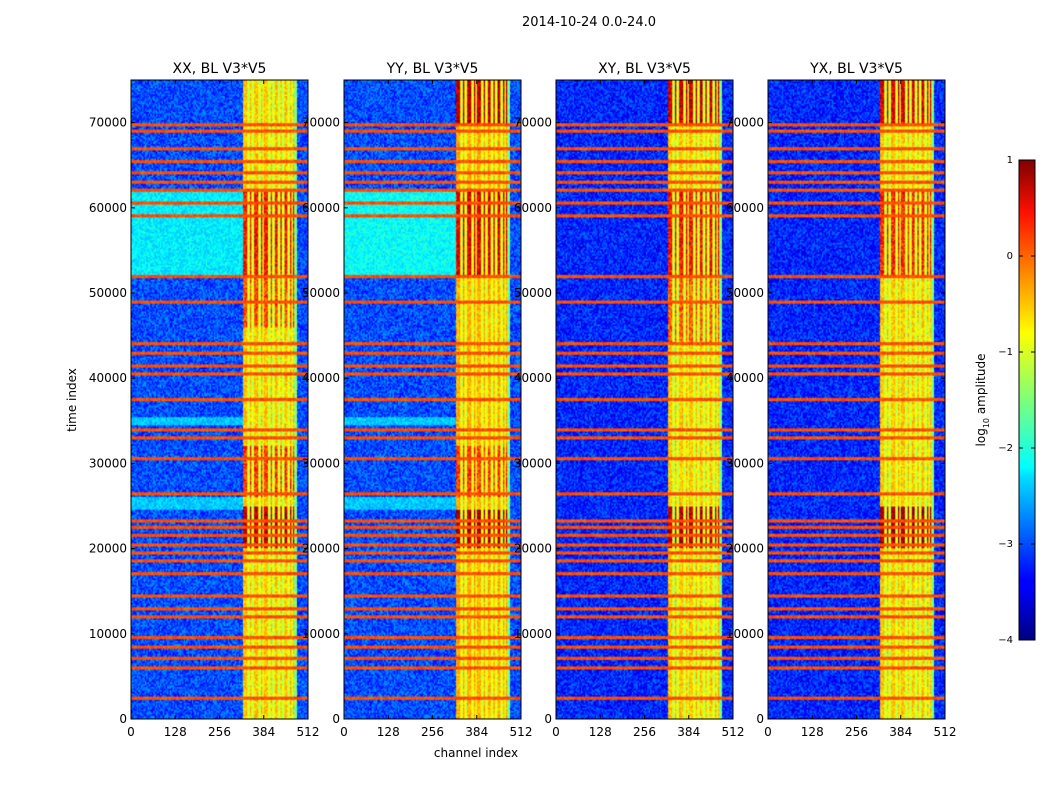 The image size is (1050, 800). What do you see at coordinates (1010, 160) in the screenshot?
I see `colorbar-tick-label: 1` at bounding box center [1010, 160].